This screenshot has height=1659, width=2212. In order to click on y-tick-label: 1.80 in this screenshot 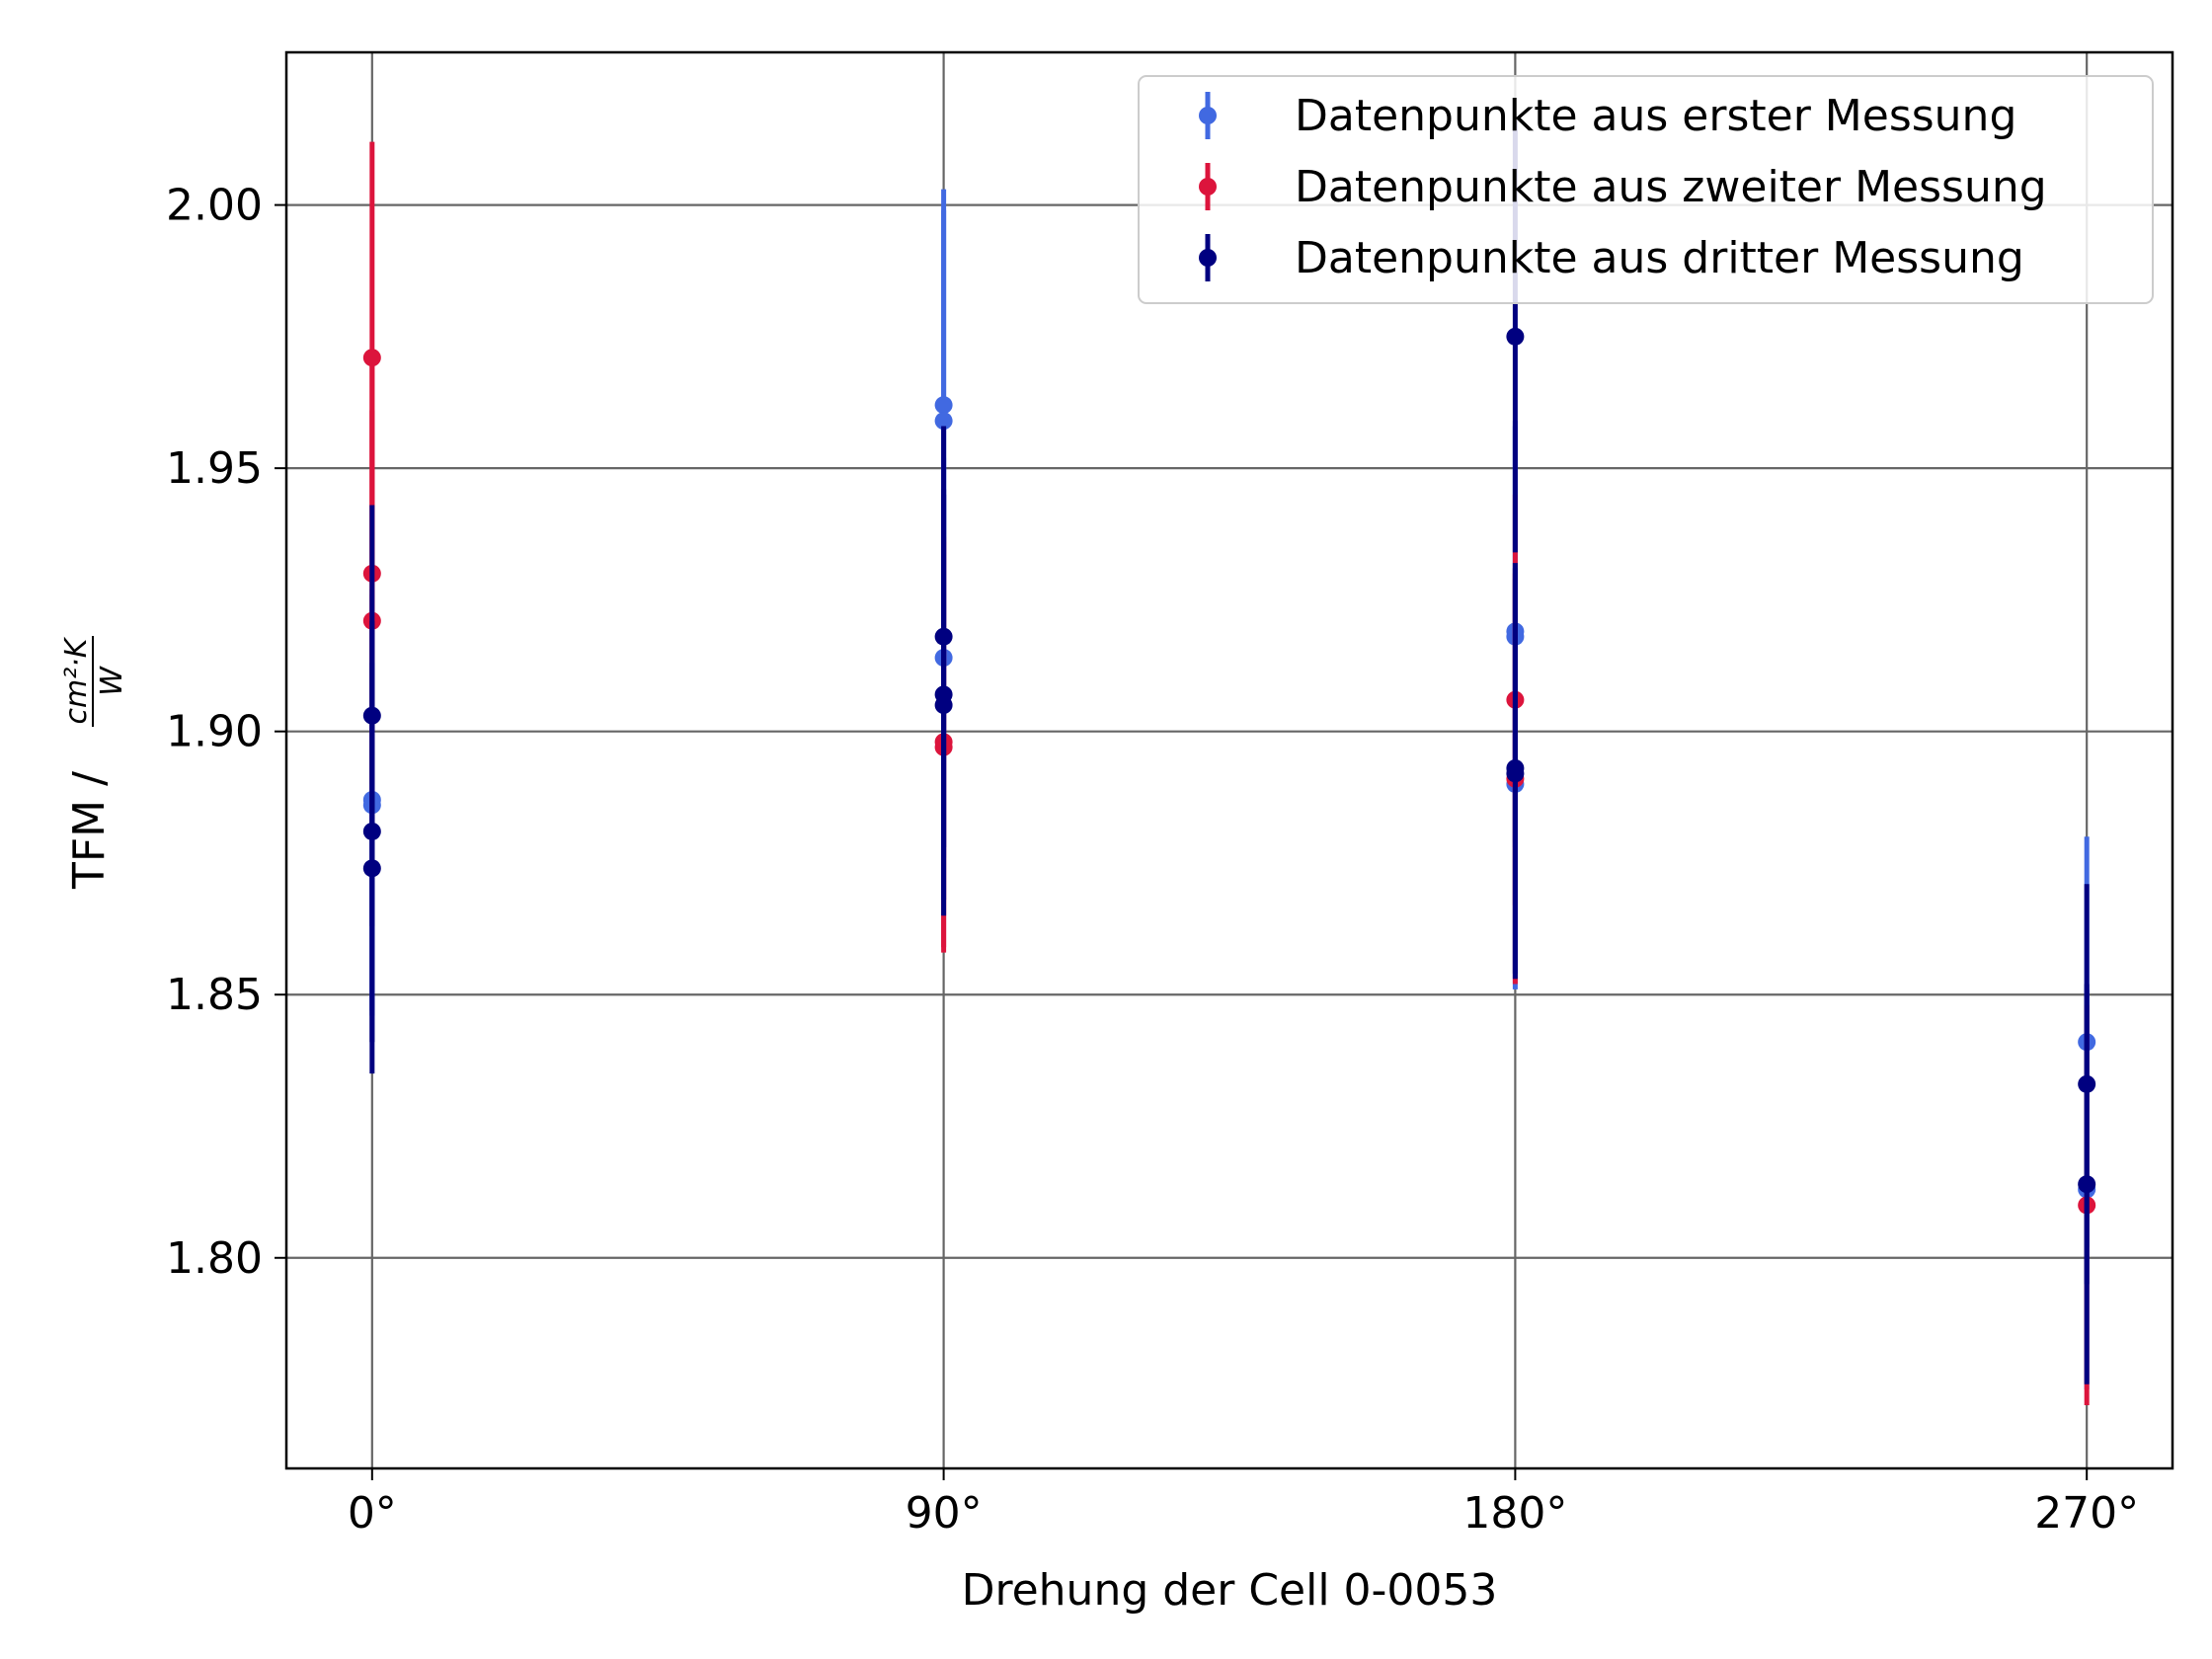, I will do `click(215, 1259)`.